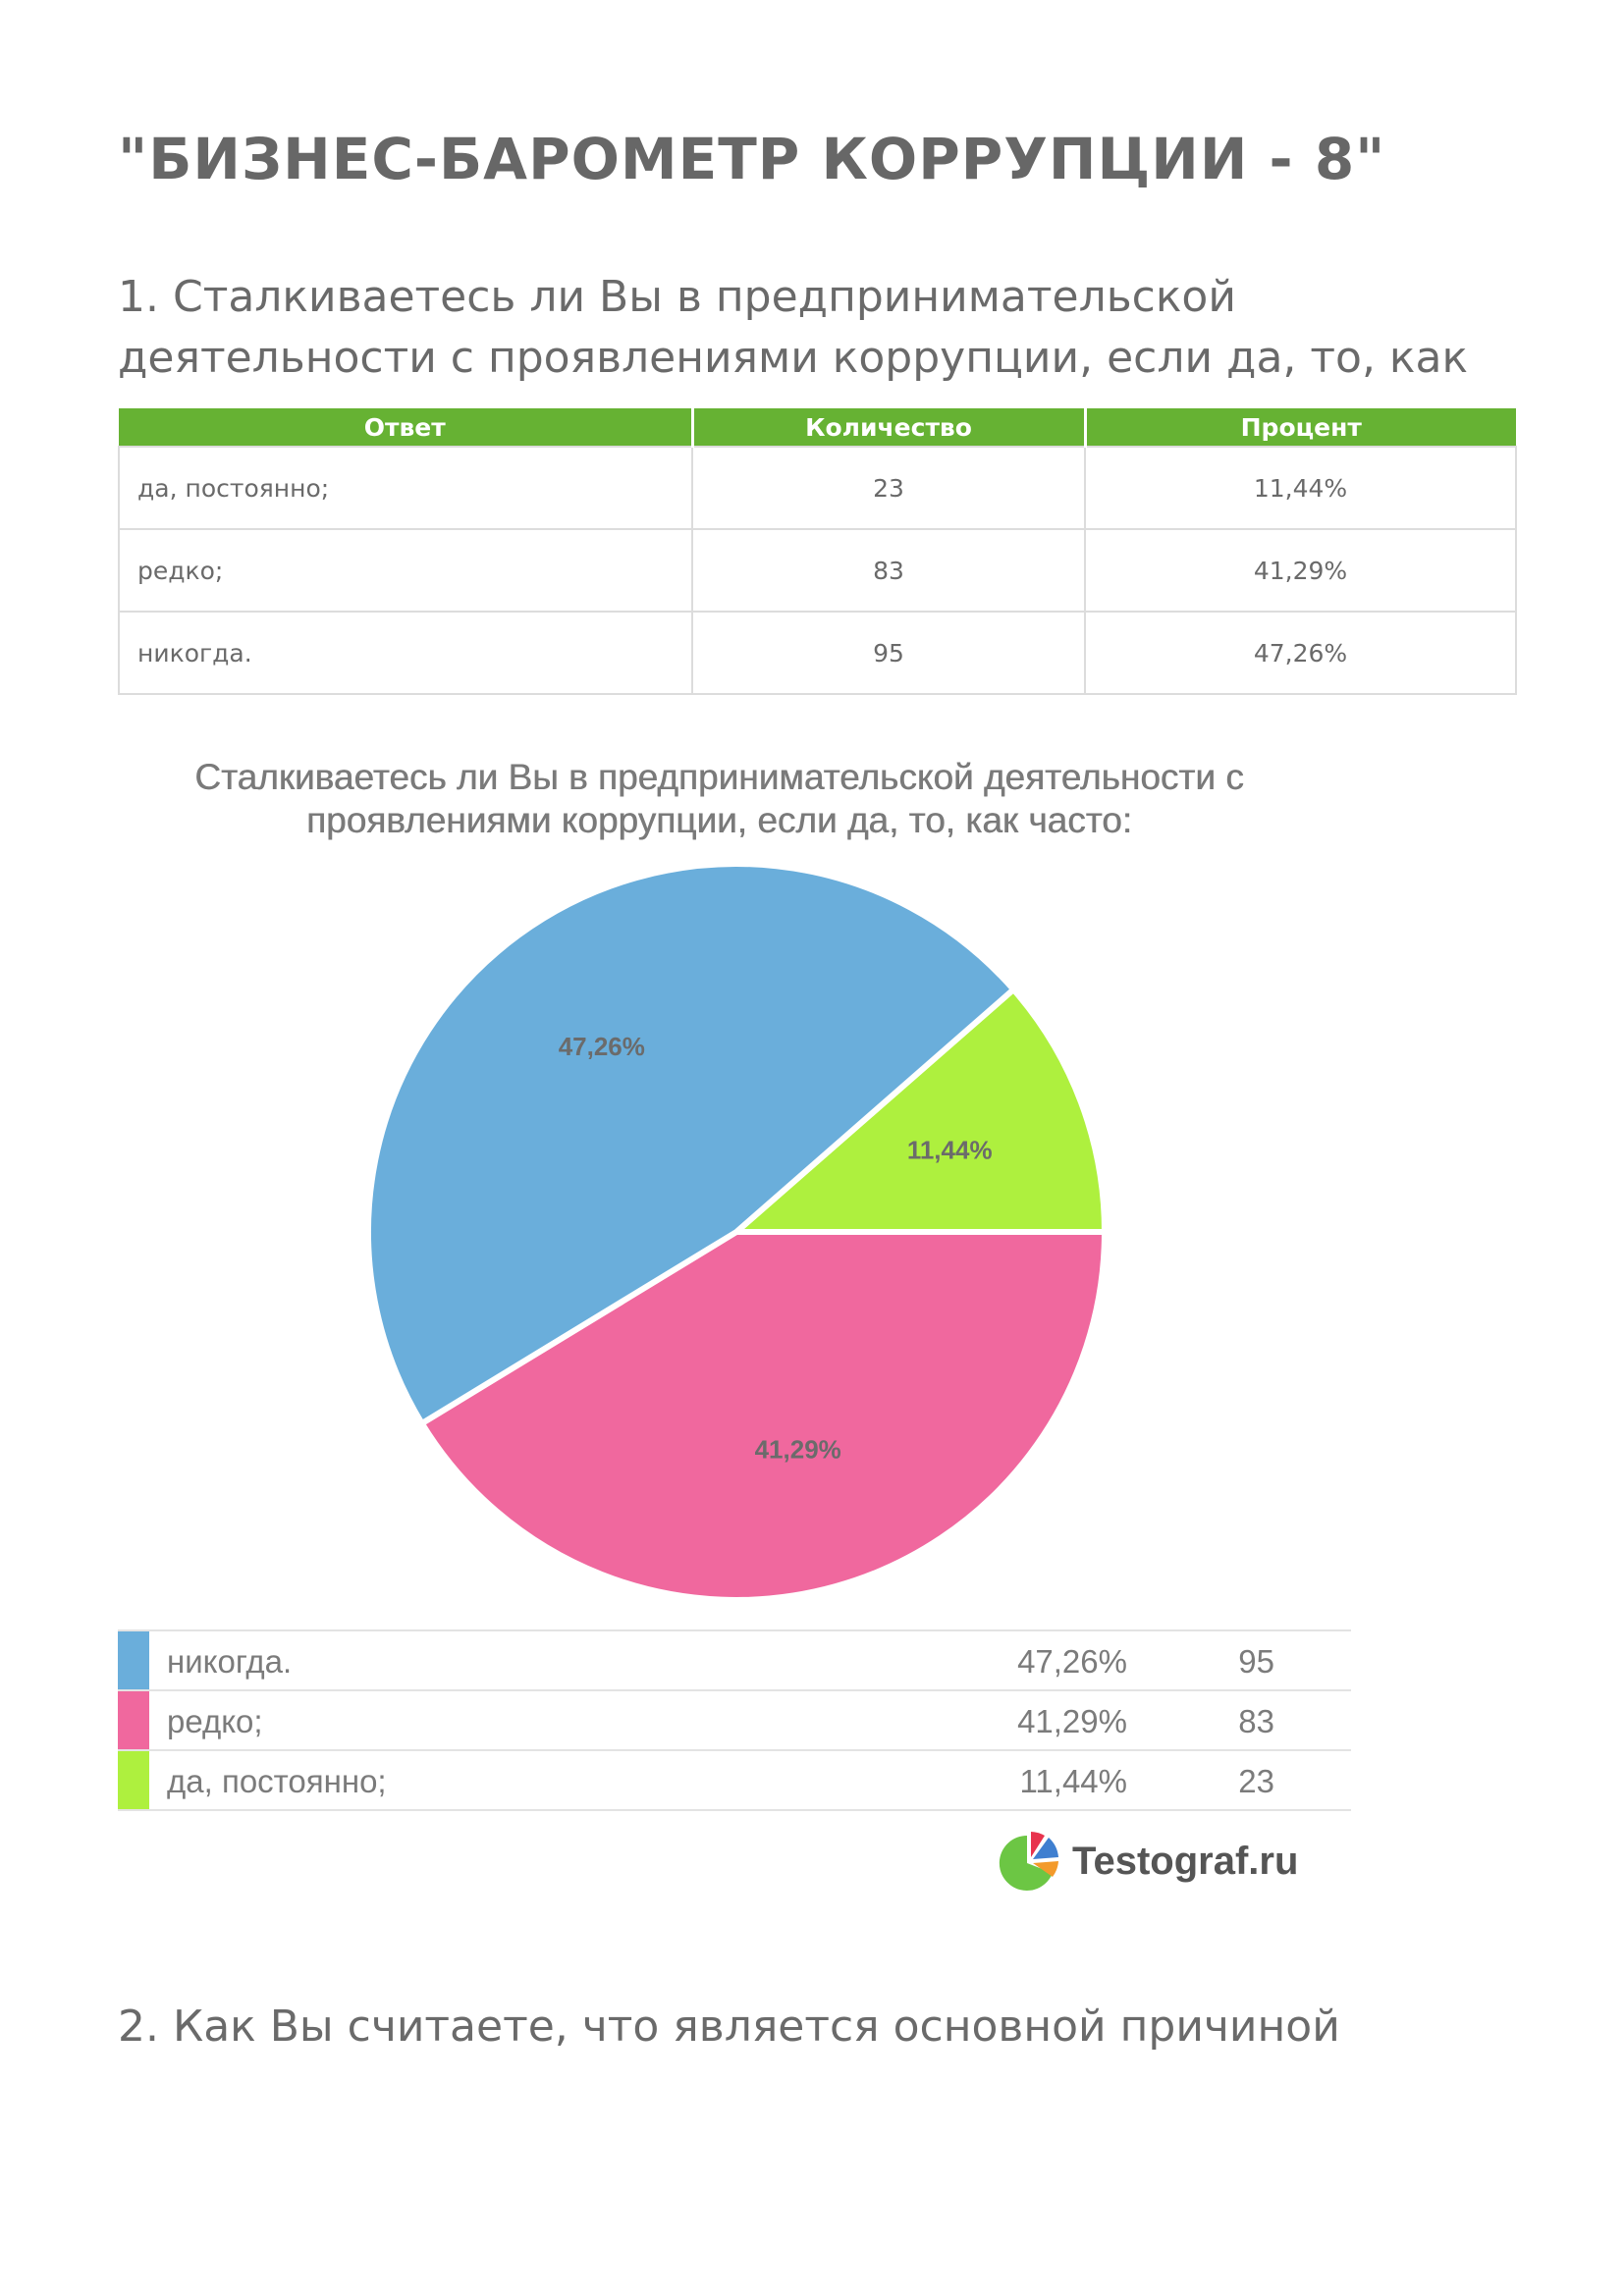 The width and height of the screenshot is (1624, 2296). What do you see at coordinates (888, 488) in the screenshot?
I see `cell-count: 23` at bounding box center [888, 488].